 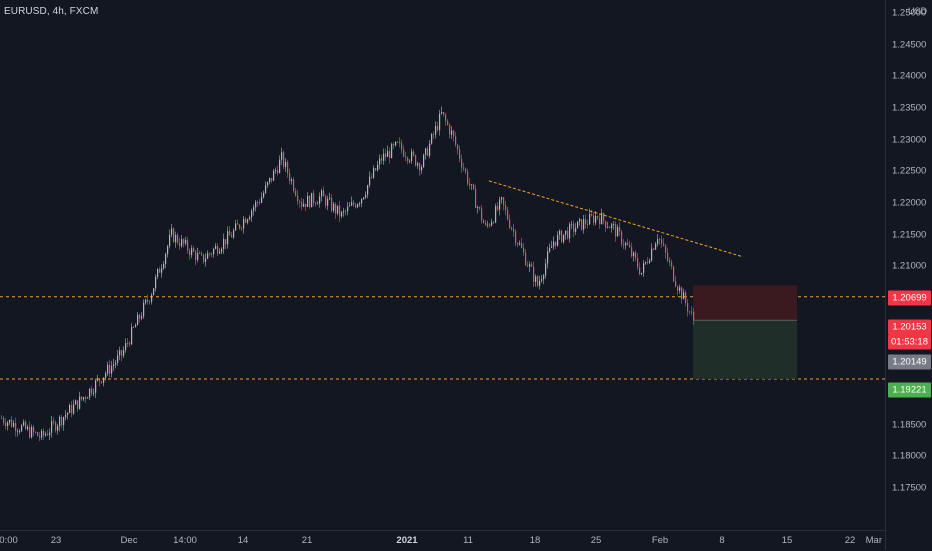 What do you see at coordinates (909, 342) in the screenshot?
I see `countdown-tag: 01:53:18` at bounding box center [909, 342].